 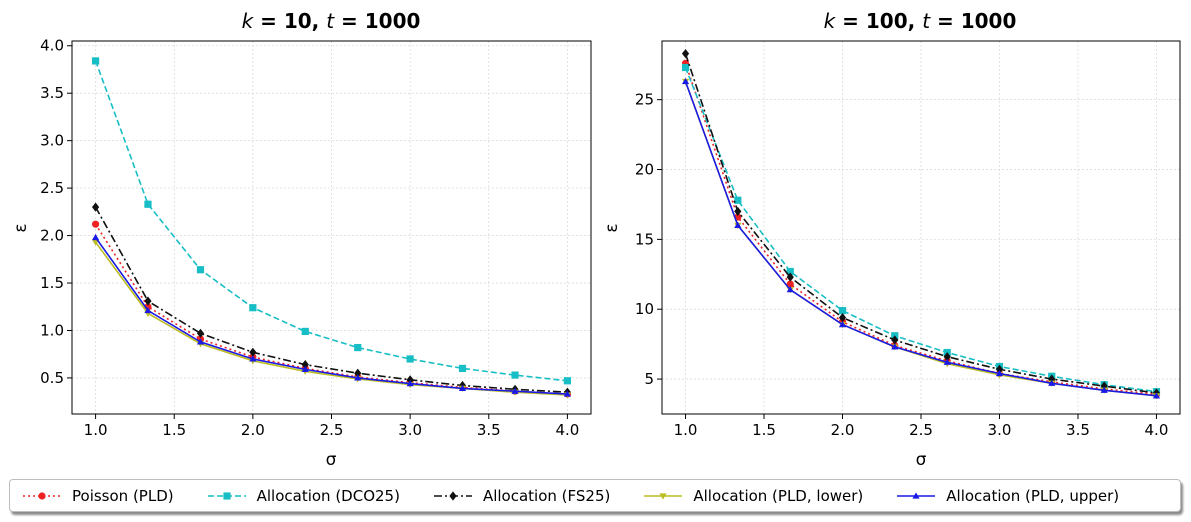 What do you see at coordinates (52, 188) in the screenshot?
I see `y-tick-label: 2.5` at bounding box center [52, 188].